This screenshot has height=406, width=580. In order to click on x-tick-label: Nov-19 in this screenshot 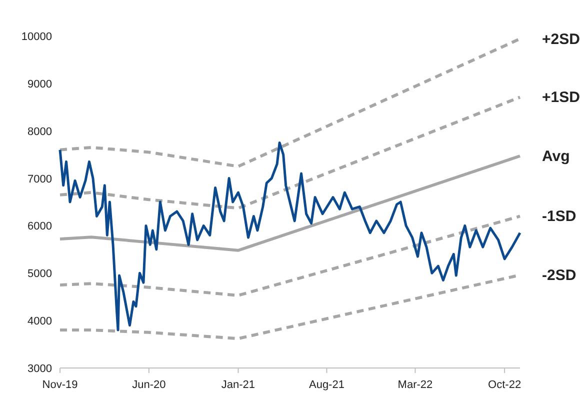, I will do `click(60, 385)`.